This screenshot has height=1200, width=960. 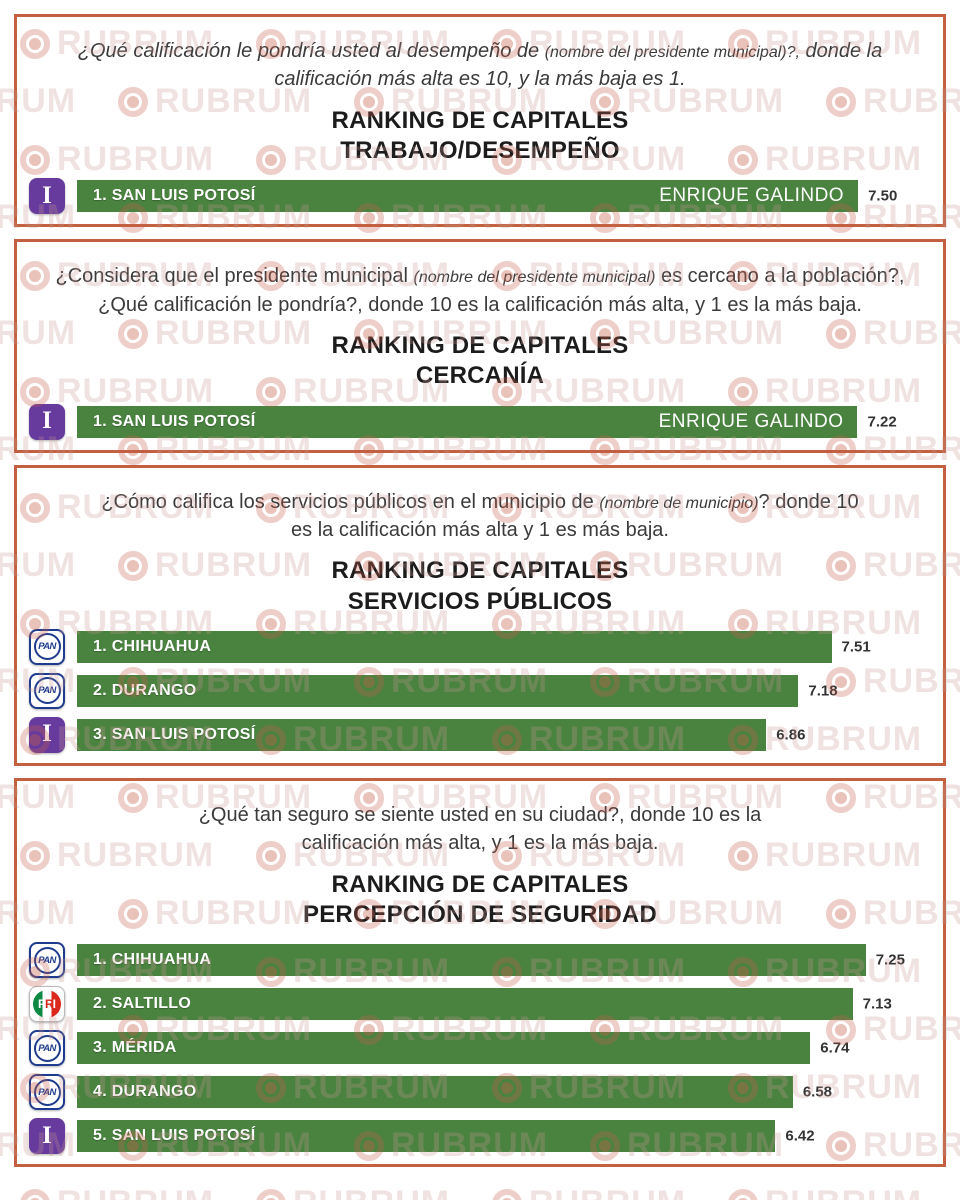 I want to click on score-value: 7.50, so click(x=883, y=196).